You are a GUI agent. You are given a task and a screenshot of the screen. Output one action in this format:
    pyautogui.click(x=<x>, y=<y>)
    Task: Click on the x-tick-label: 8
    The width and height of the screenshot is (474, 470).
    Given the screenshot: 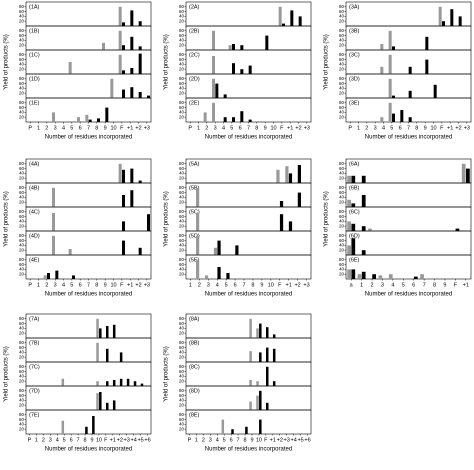 What is the action you would take?
    pyautogui.click(x=96, y=285)
    